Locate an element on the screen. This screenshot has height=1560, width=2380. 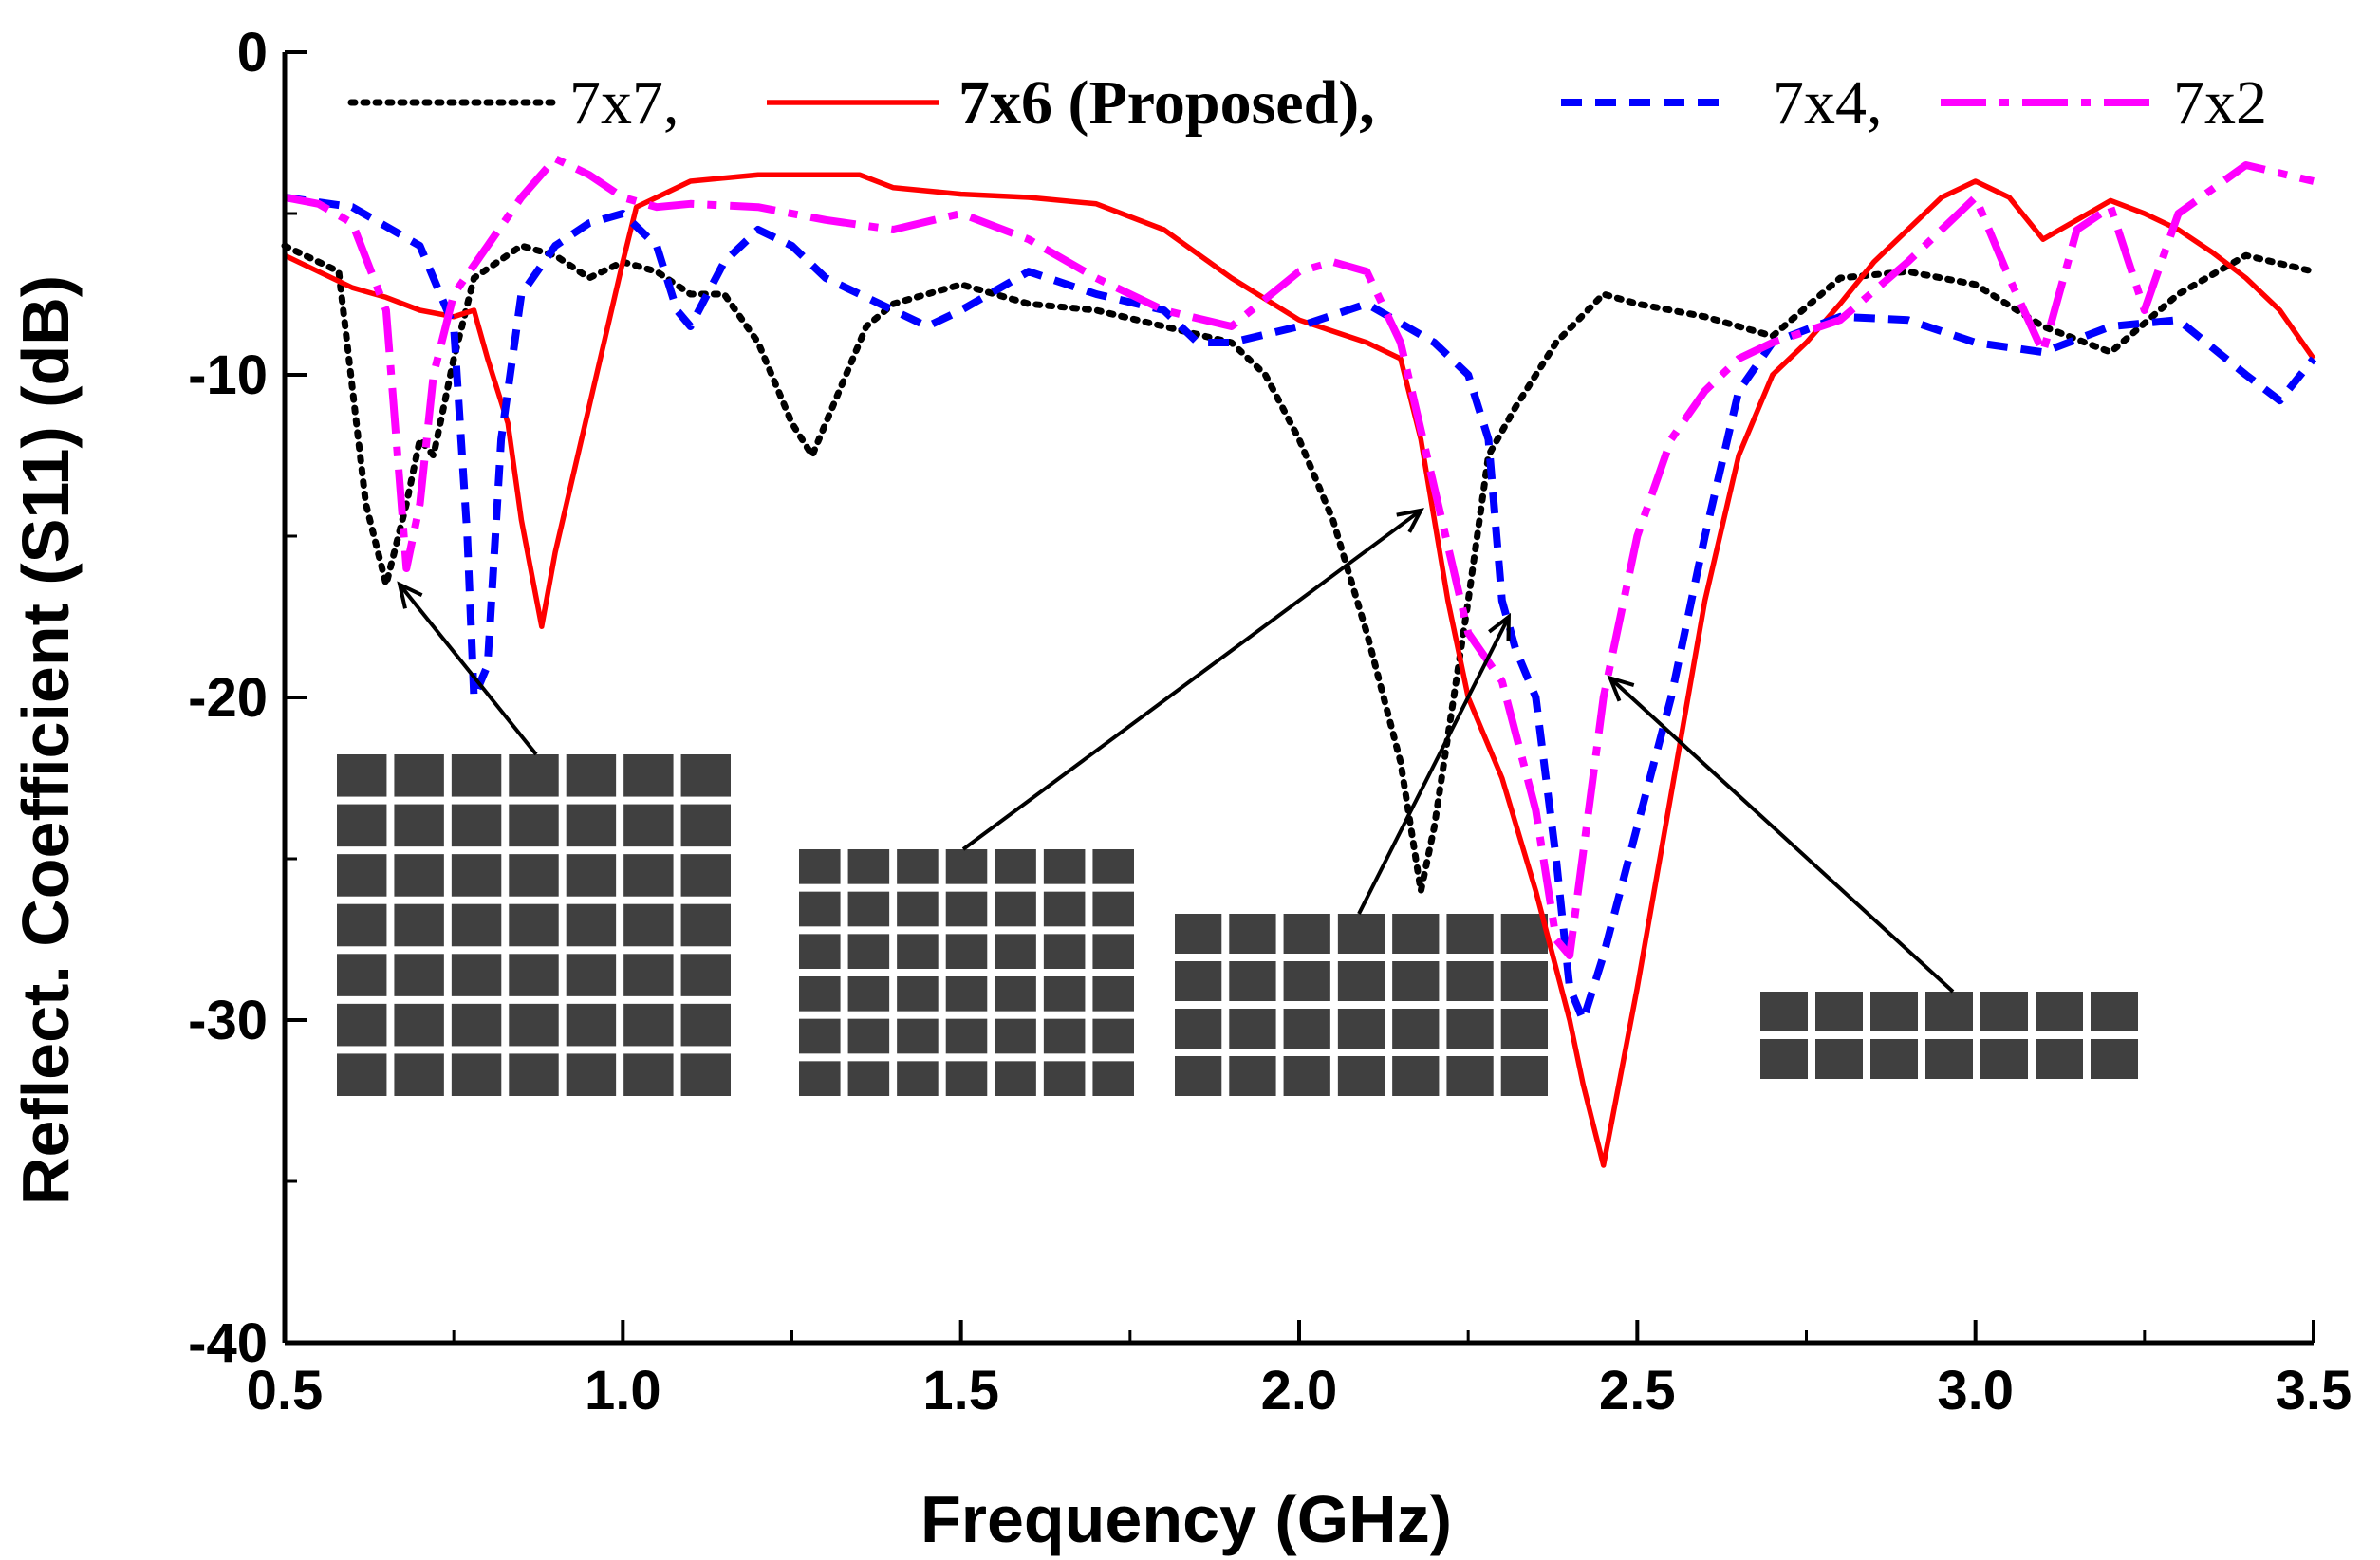
x-tick-label: 0.5 is located at coordinates (285, 1390).